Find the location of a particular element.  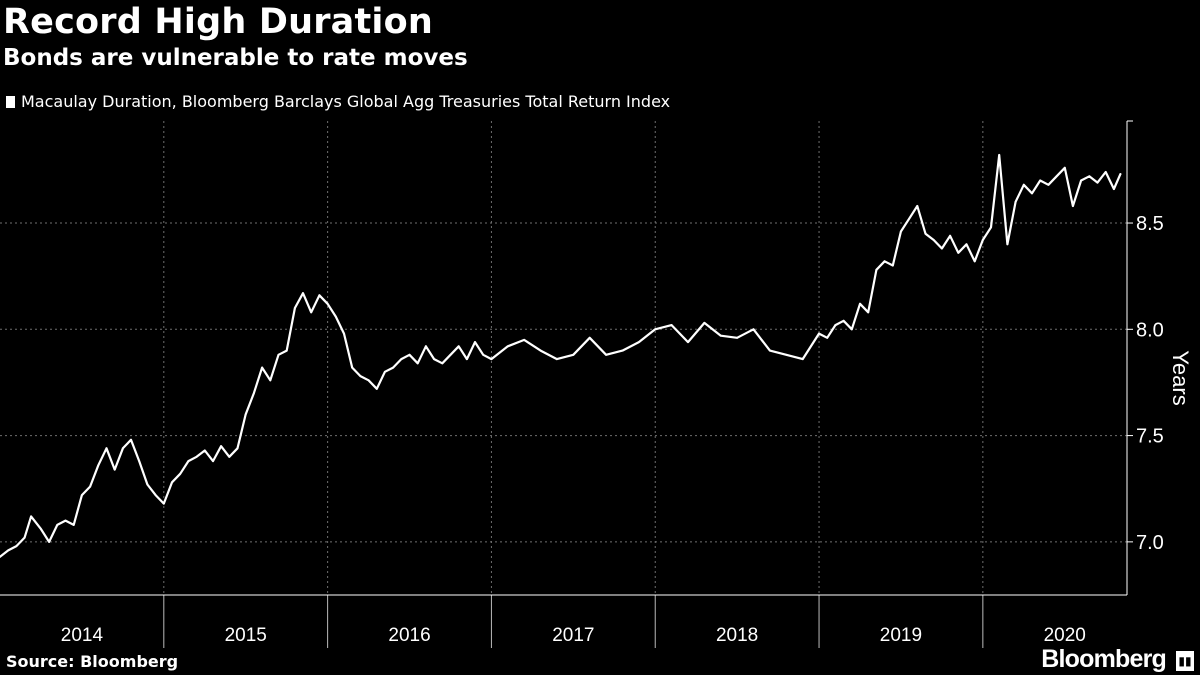

y-axis-label: Years is located at coordinates (1180, 377).